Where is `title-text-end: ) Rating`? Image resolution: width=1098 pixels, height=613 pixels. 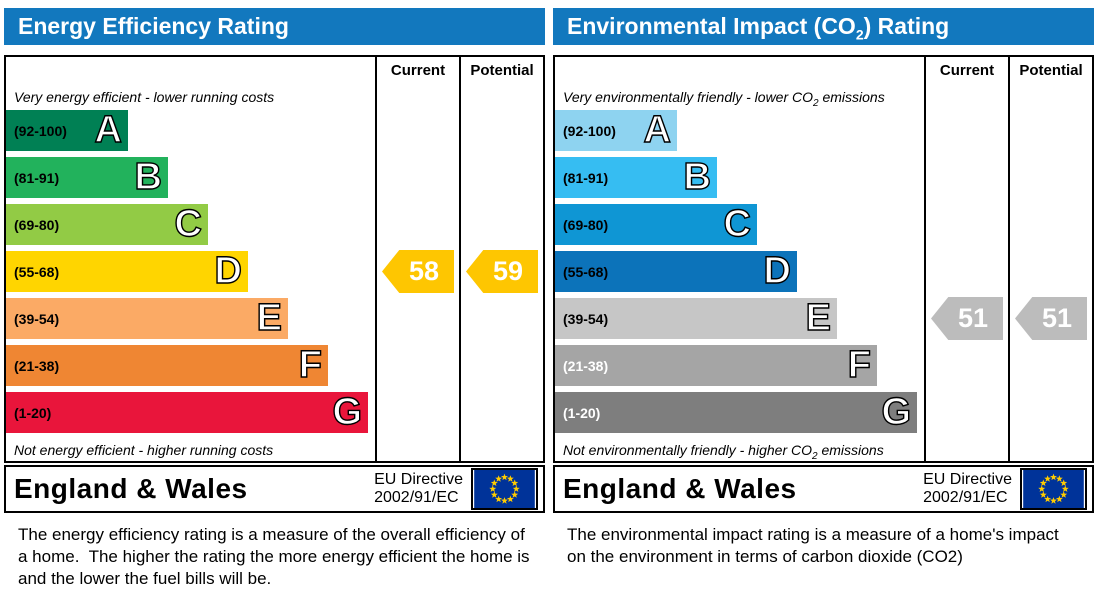 title-text-end: ) Rating is located at coordinates (906, 26).